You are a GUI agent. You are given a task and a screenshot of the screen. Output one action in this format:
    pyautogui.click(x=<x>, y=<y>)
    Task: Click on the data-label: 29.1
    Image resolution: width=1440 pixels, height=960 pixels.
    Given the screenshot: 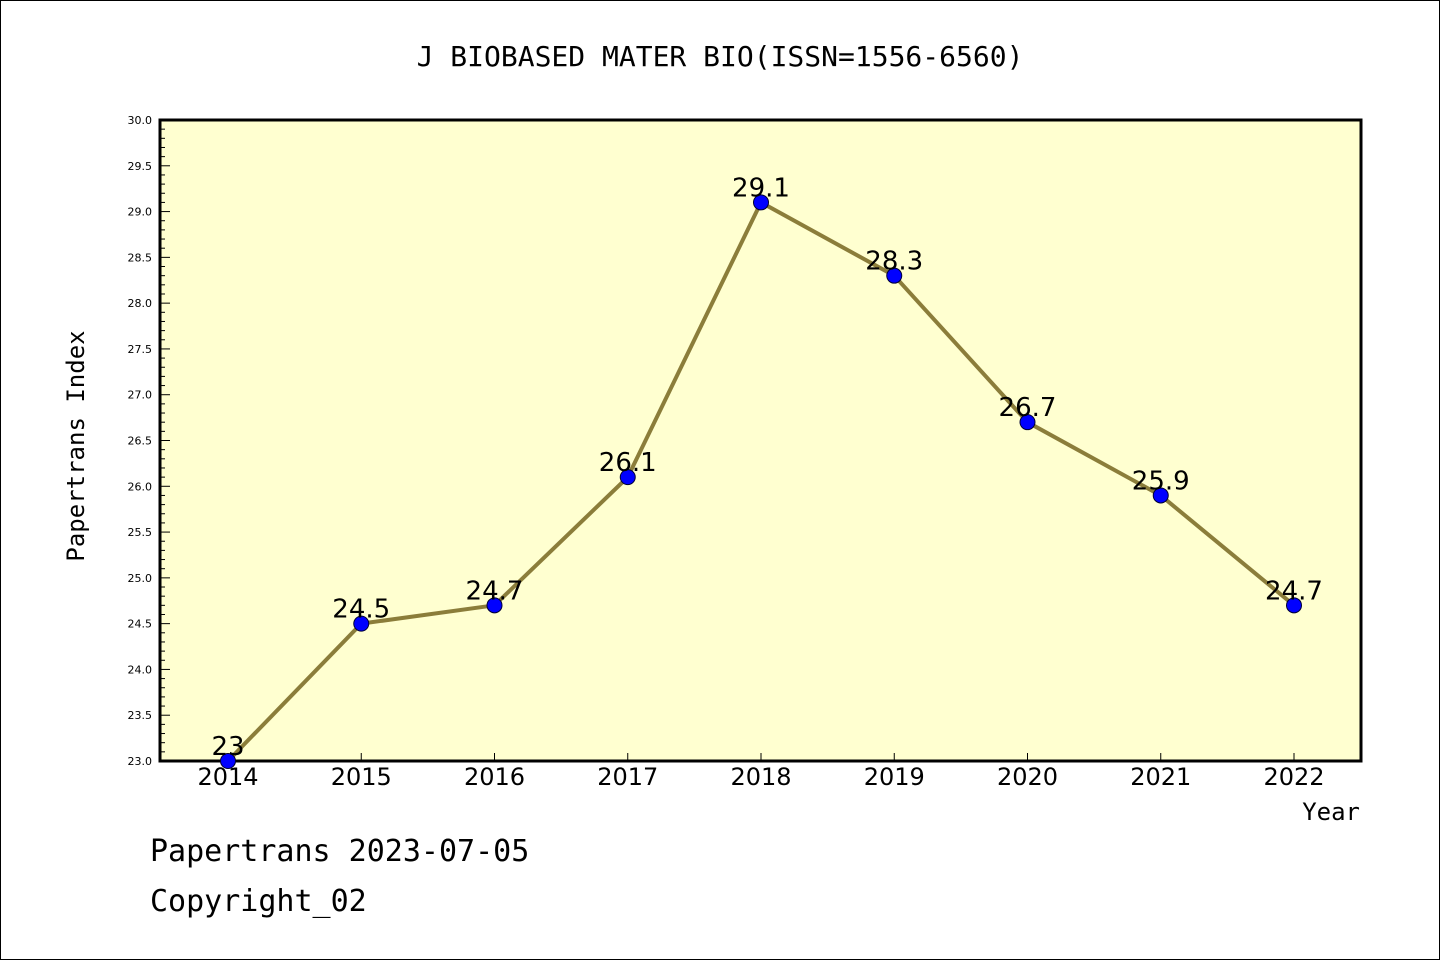 What is the action you would take?
    pyautogui.click(x=761, y=188)
    